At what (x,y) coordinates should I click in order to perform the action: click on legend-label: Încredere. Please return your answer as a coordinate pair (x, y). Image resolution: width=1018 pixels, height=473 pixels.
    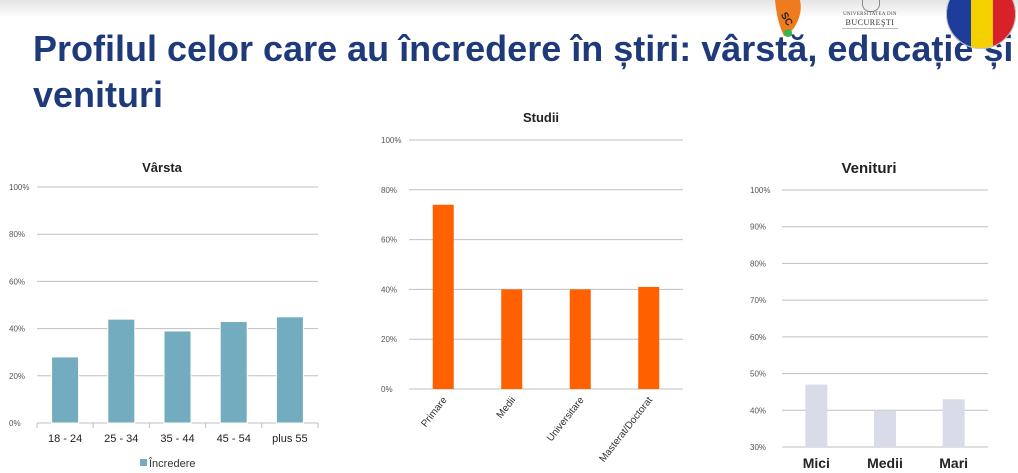
    Looking at the image, I should click on (171, 463).